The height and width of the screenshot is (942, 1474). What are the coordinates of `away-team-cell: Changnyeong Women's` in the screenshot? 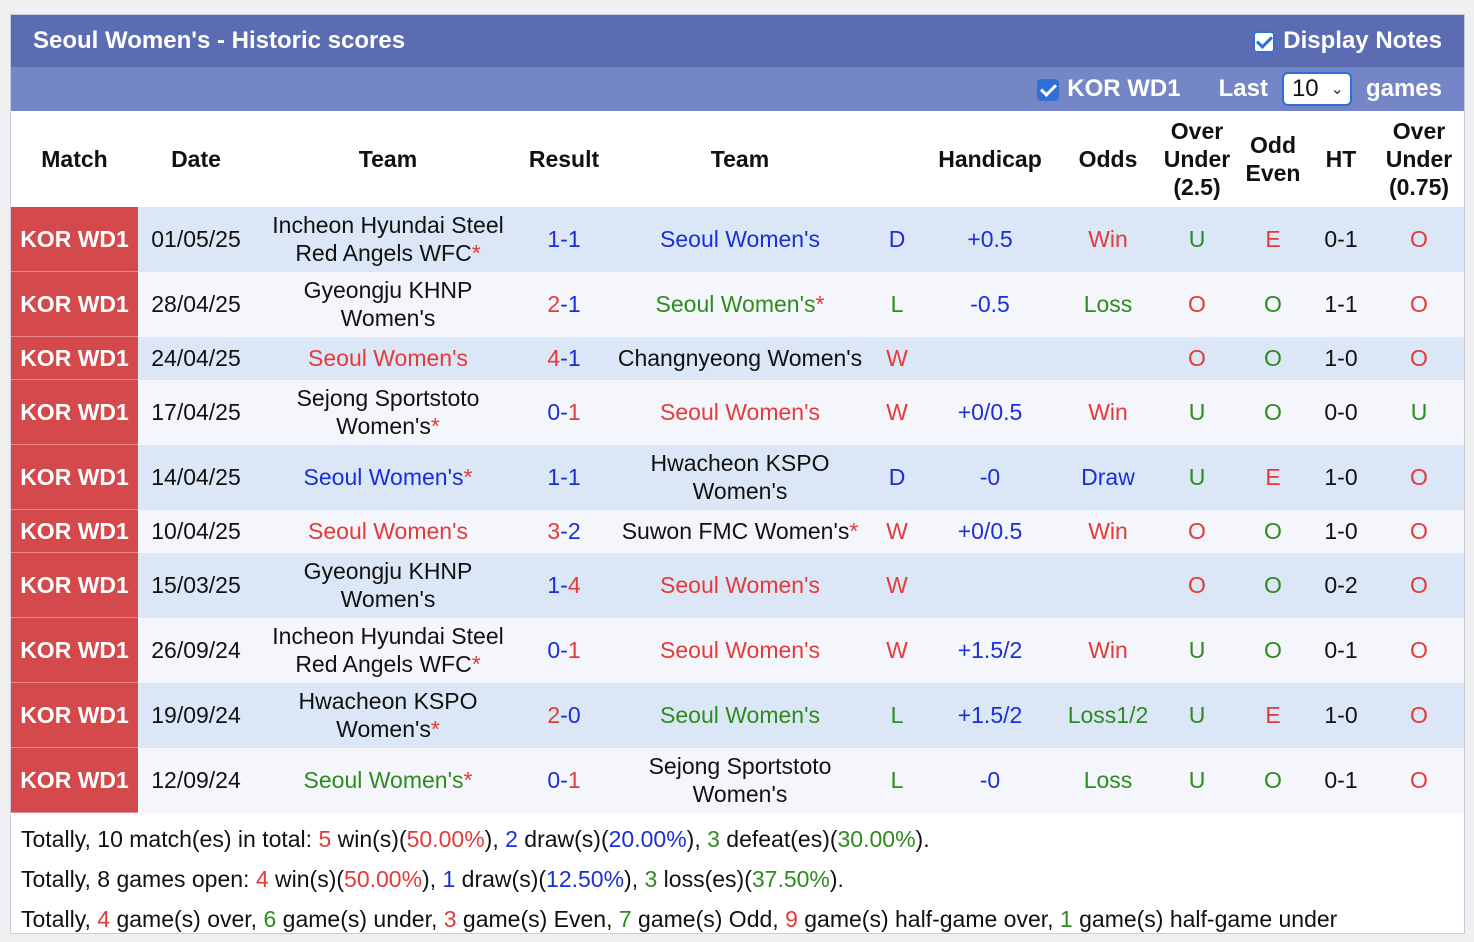 It's located at (740, 358).